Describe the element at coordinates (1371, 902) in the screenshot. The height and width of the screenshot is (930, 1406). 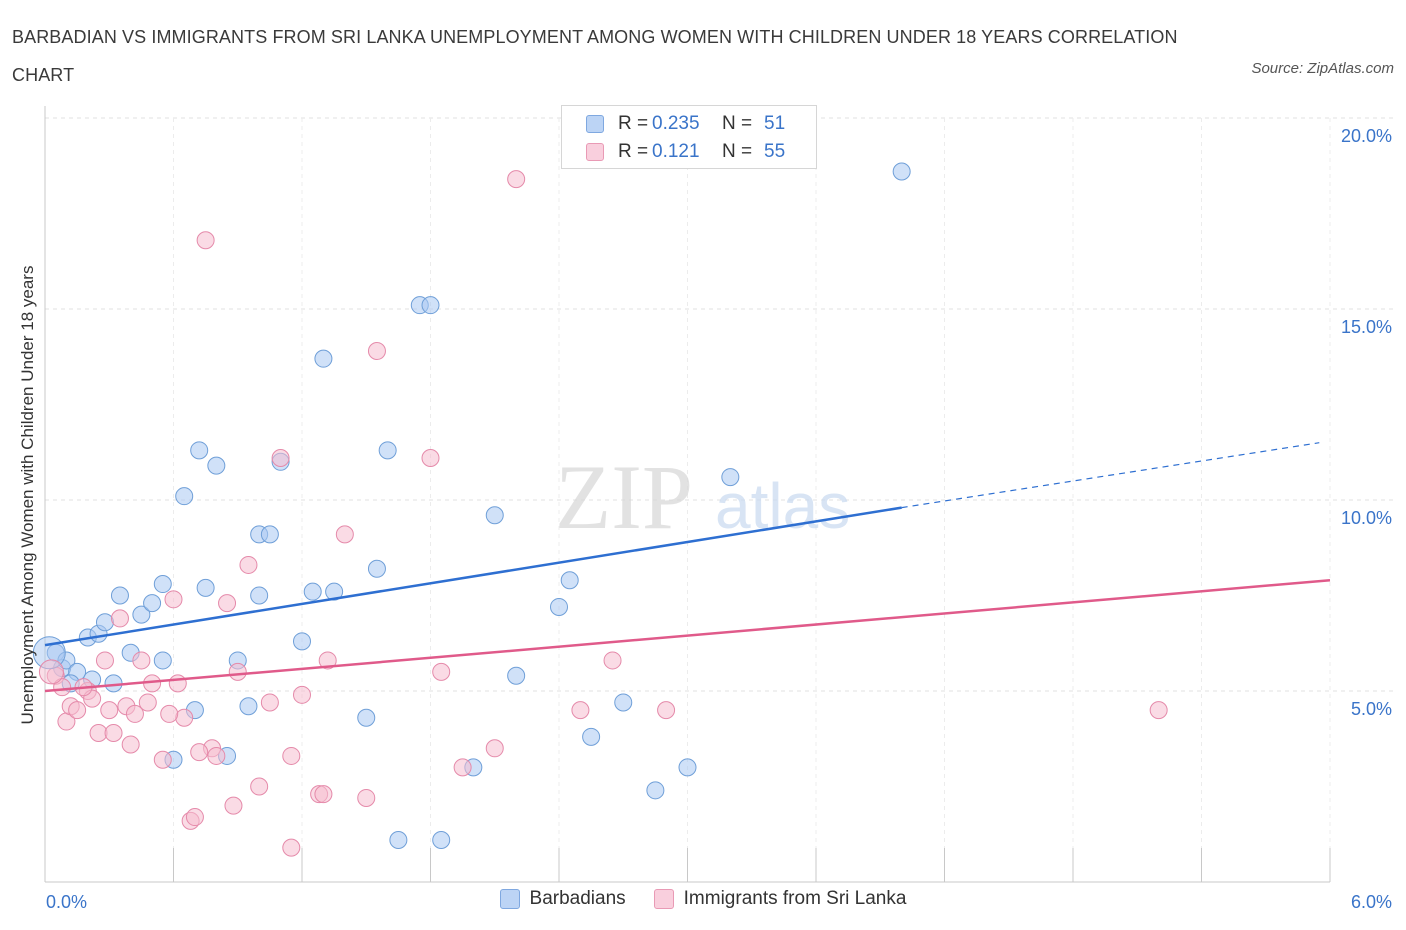
I see `x-tick-label: 6.0%` at that location.